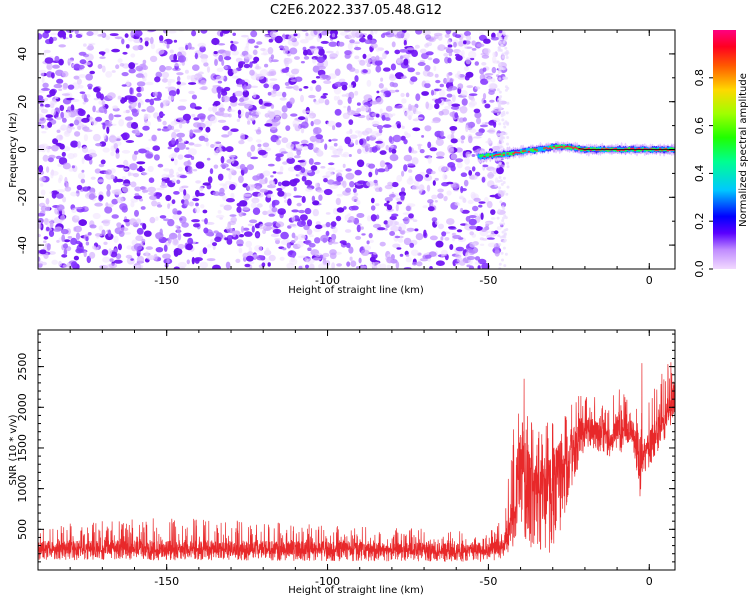  What do you see at coordinates (626, 149) in the screenshot?
I see `spectrogram-signal-centerline` at bounding box center [626, 149].